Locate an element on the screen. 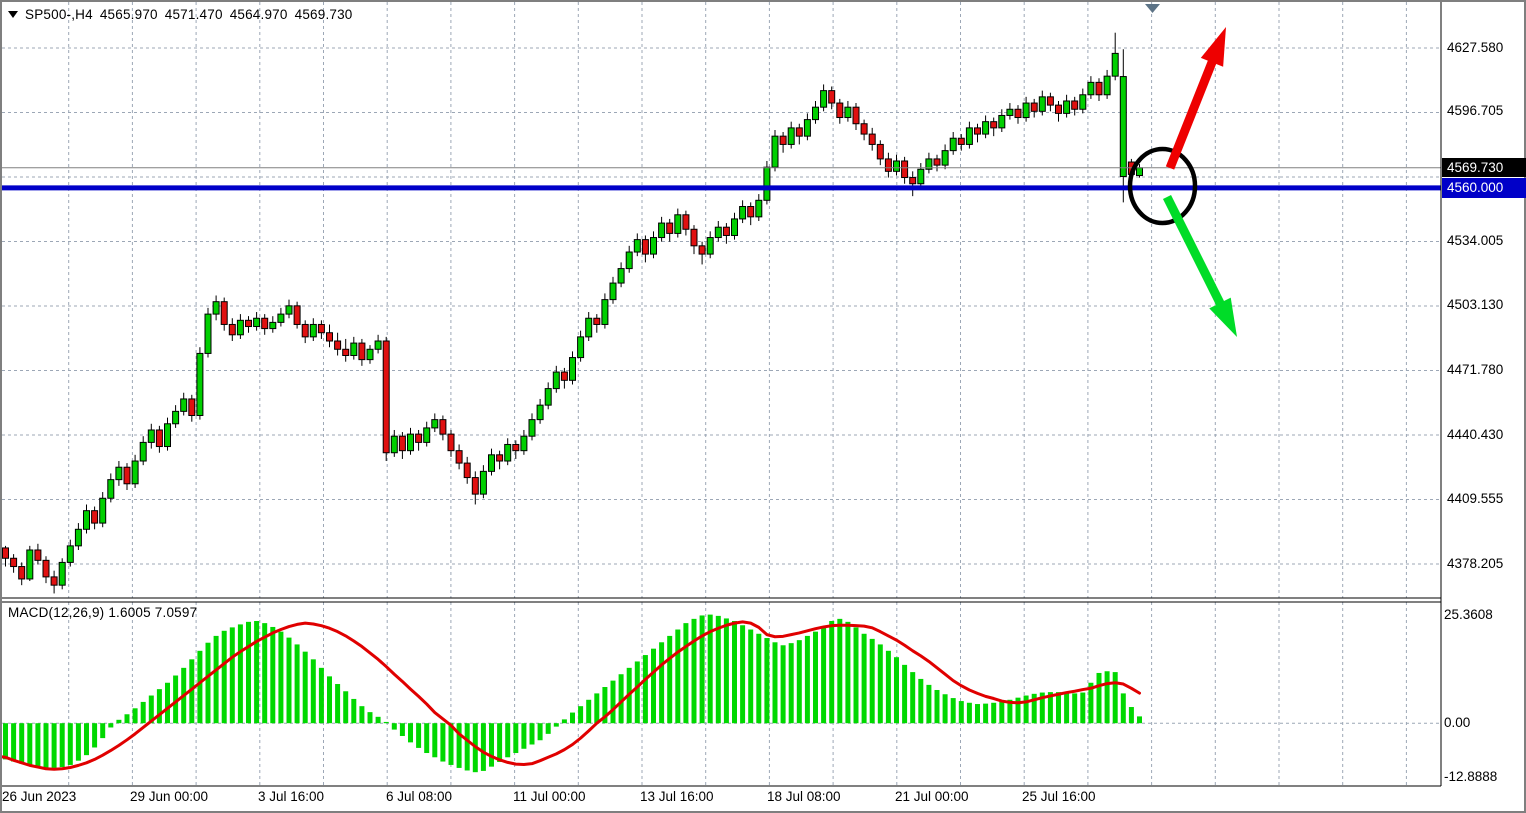 Image resolution: width=1526 pixels, height=813 pixels. time-axis-label: 21 Jul 00:00 is located at coordinates (932, 796).